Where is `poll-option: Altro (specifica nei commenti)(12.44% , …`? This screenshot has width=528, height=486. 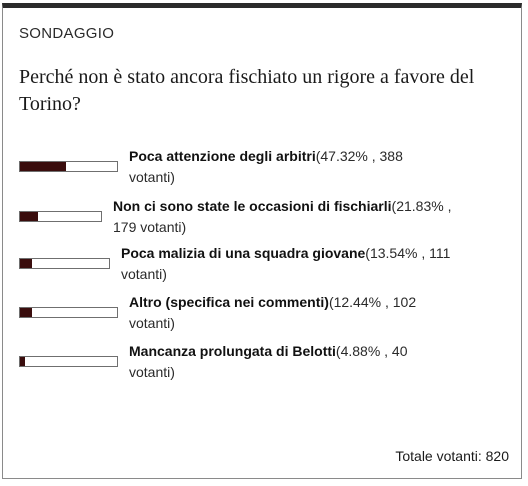 poll-option: Altro (specifica nei commenti)(12.44% , … is located at coordinates (269, 314).